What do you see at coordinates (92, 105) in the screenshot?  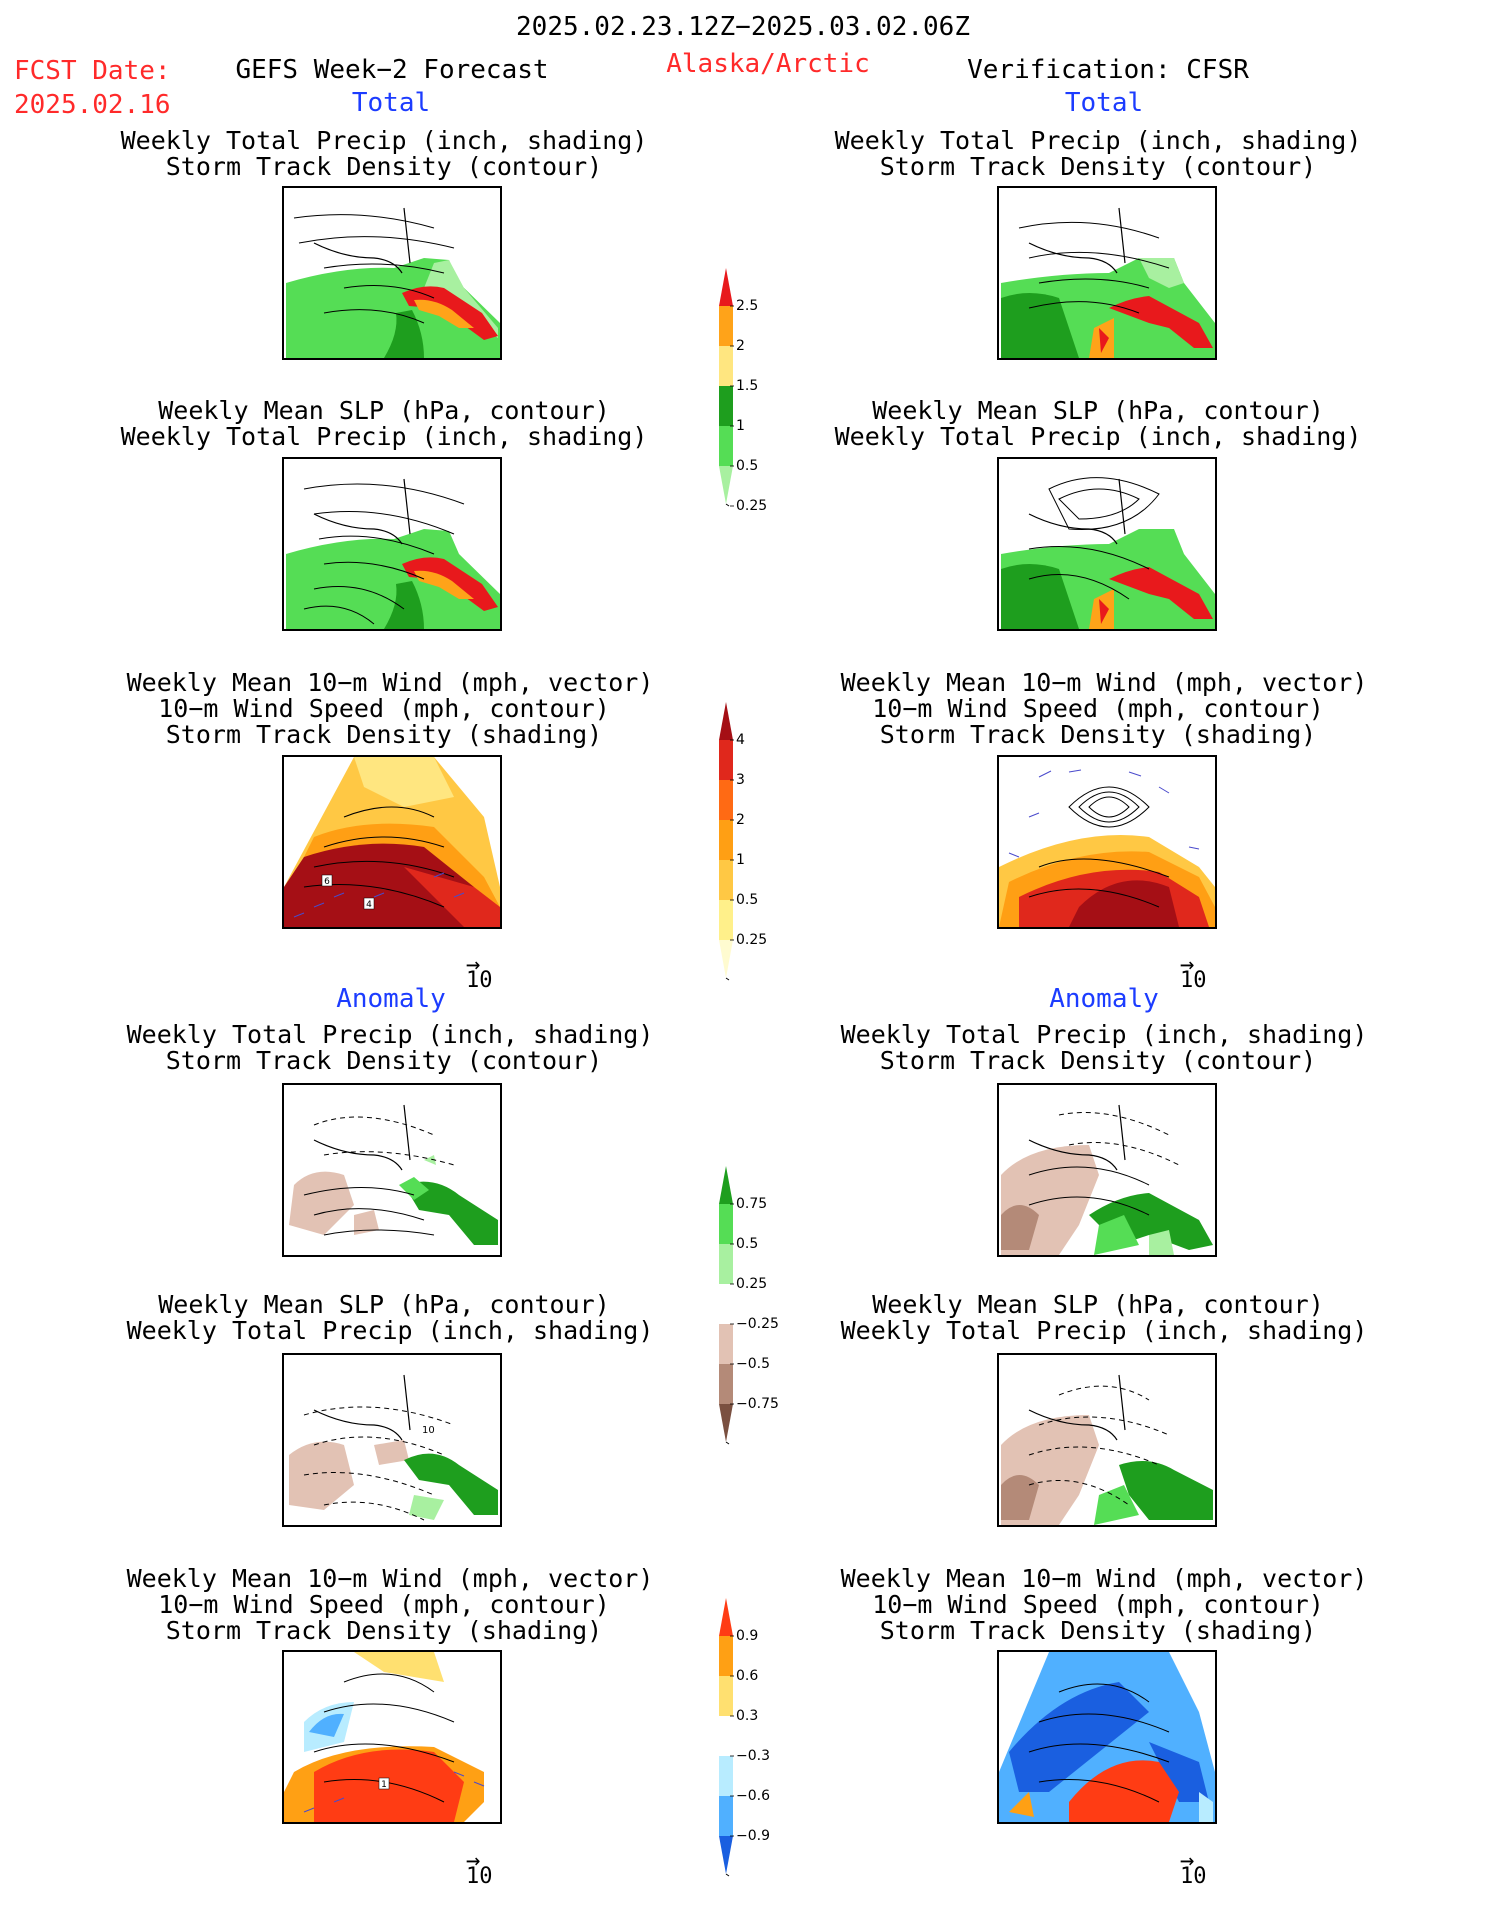 I see `fcst-date-value: 2025.02.16` at bounding box center [92, 105].